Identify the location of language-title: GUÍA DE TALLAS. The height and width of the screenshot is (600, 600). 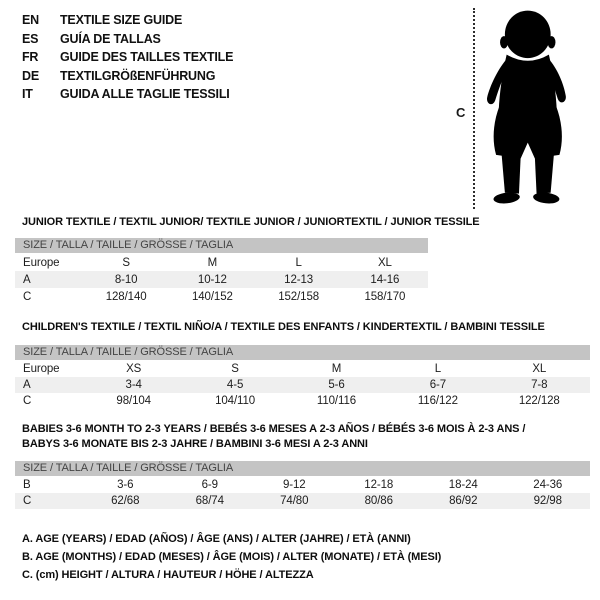
(110, 38).